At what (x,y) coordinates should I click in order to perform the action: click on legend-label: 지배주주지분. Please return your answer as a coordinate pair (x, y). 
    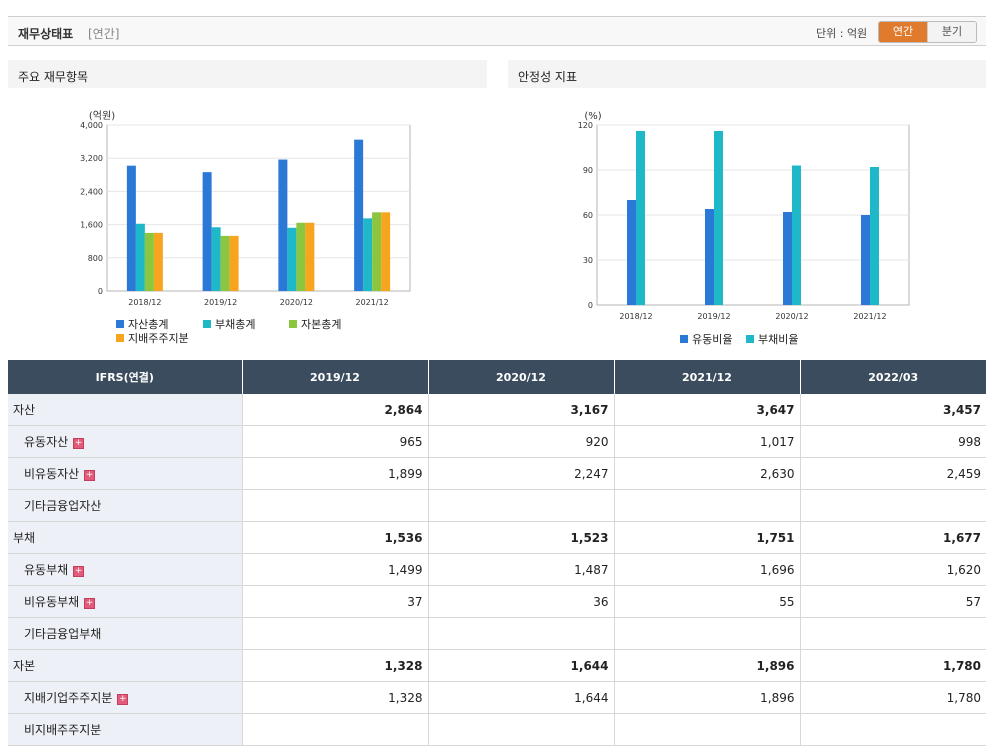
    Looking at the image, I should click on (158, 338).